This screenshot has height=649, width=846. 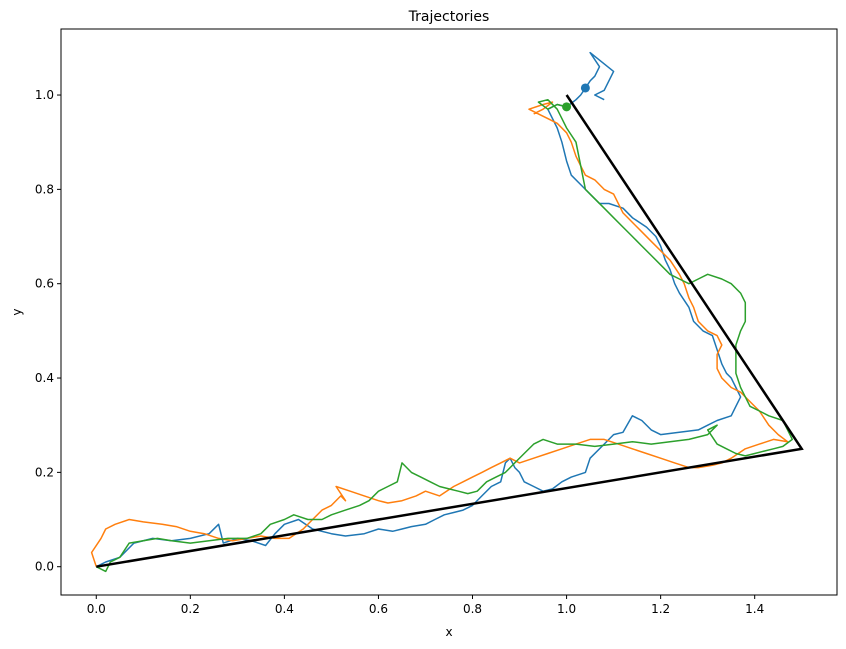 I want to click on x-axis-label: x, so click(x=448, y=632).